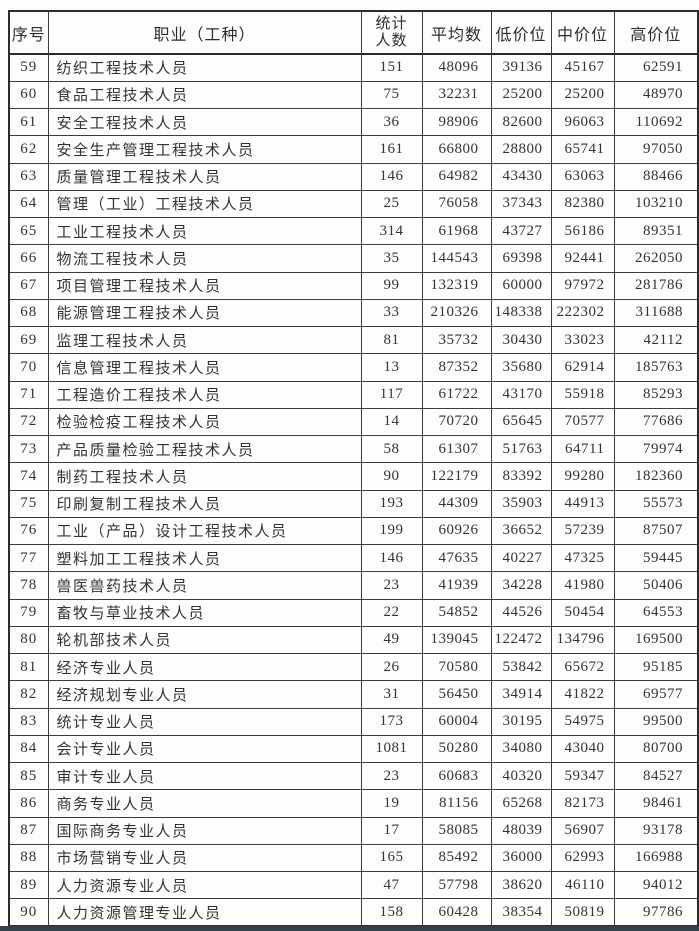 This screenshot has height=931, width=699. I want to click on table-header: 序号 职业（工种） 统计 人数 平均数 低价位 中价位 高价位, so click(353, 32).